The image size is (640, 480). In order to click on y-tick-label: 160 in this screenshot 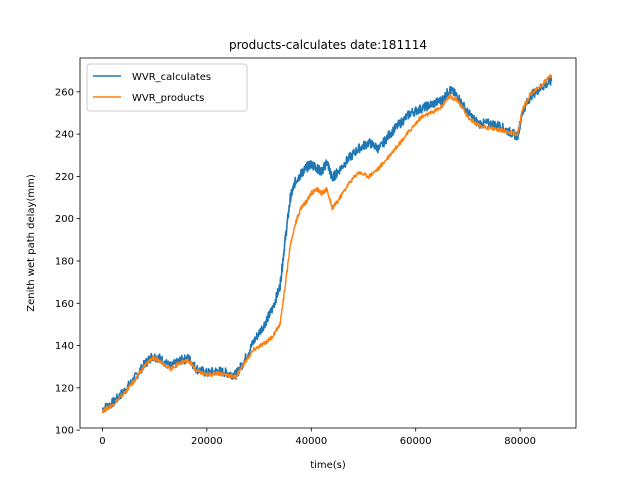, I will do `click(64, 304)`.